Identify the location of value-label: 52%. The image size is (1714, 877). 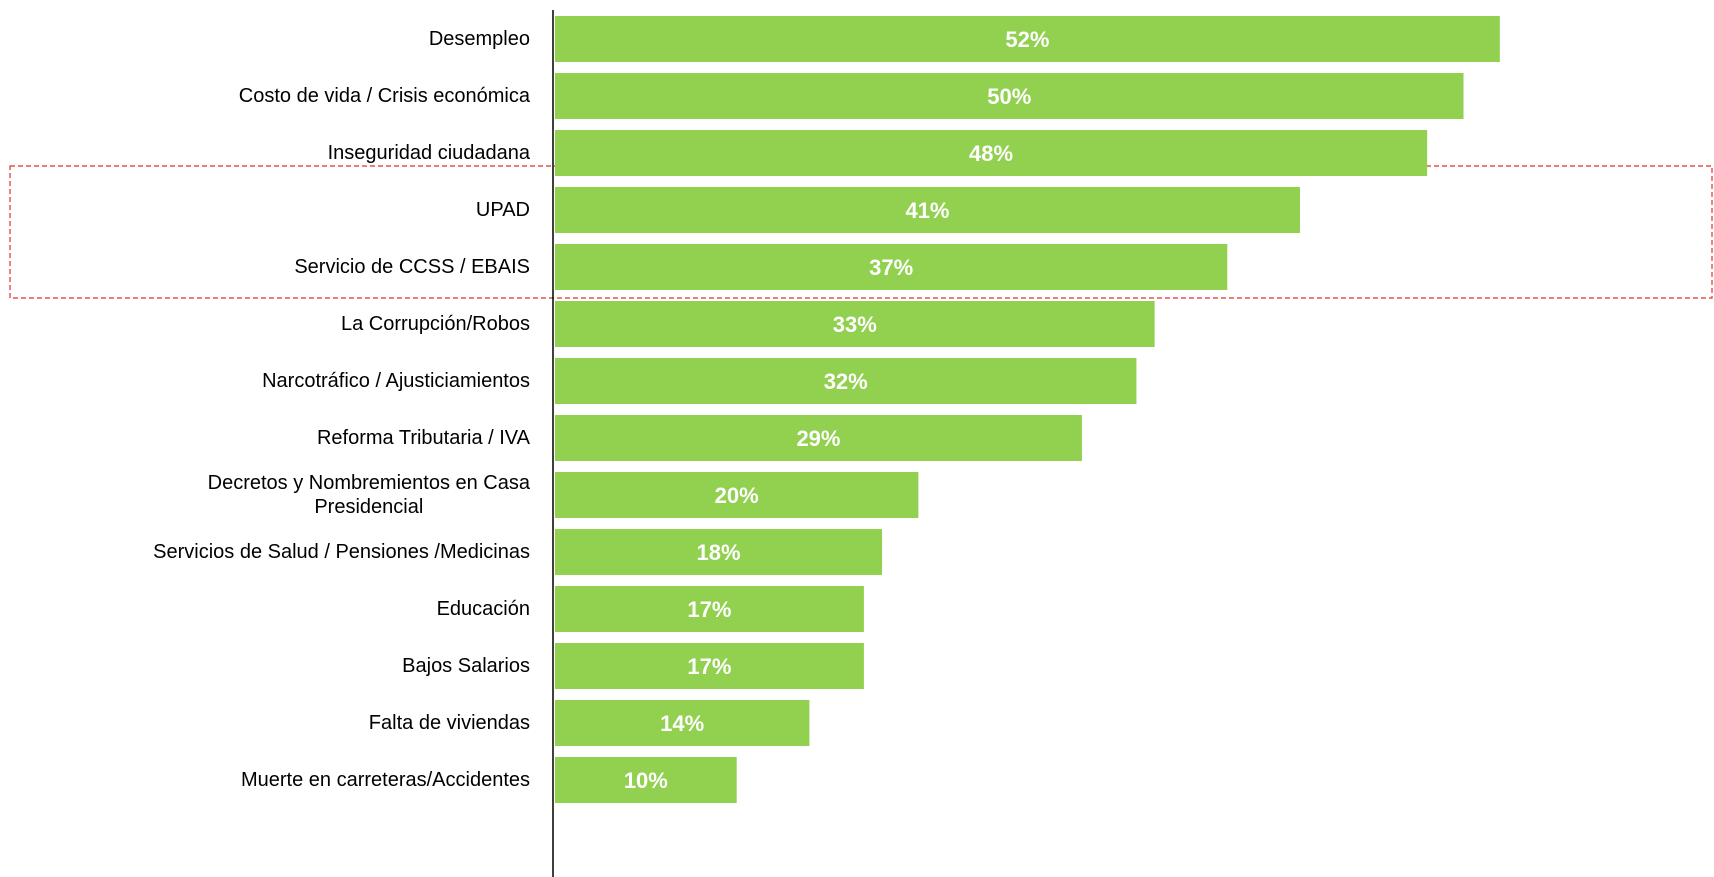
(1027, 39).